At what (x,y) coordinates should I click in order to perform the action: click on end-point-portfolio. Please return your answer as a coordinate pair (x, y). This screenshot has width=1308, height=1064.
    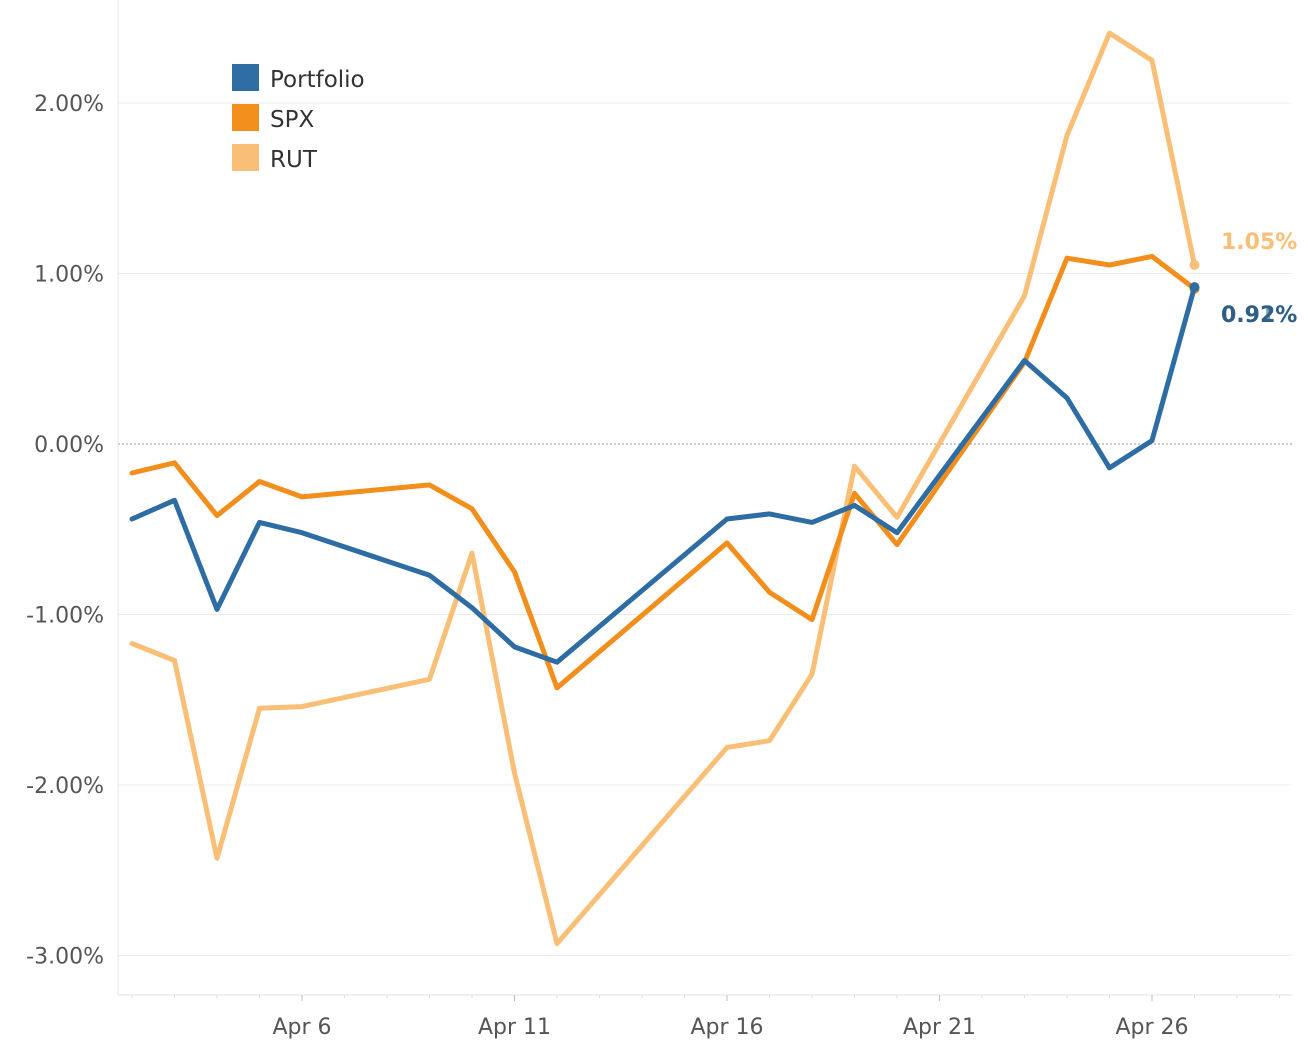
    Looking at the image, I should click on (1194, 287).